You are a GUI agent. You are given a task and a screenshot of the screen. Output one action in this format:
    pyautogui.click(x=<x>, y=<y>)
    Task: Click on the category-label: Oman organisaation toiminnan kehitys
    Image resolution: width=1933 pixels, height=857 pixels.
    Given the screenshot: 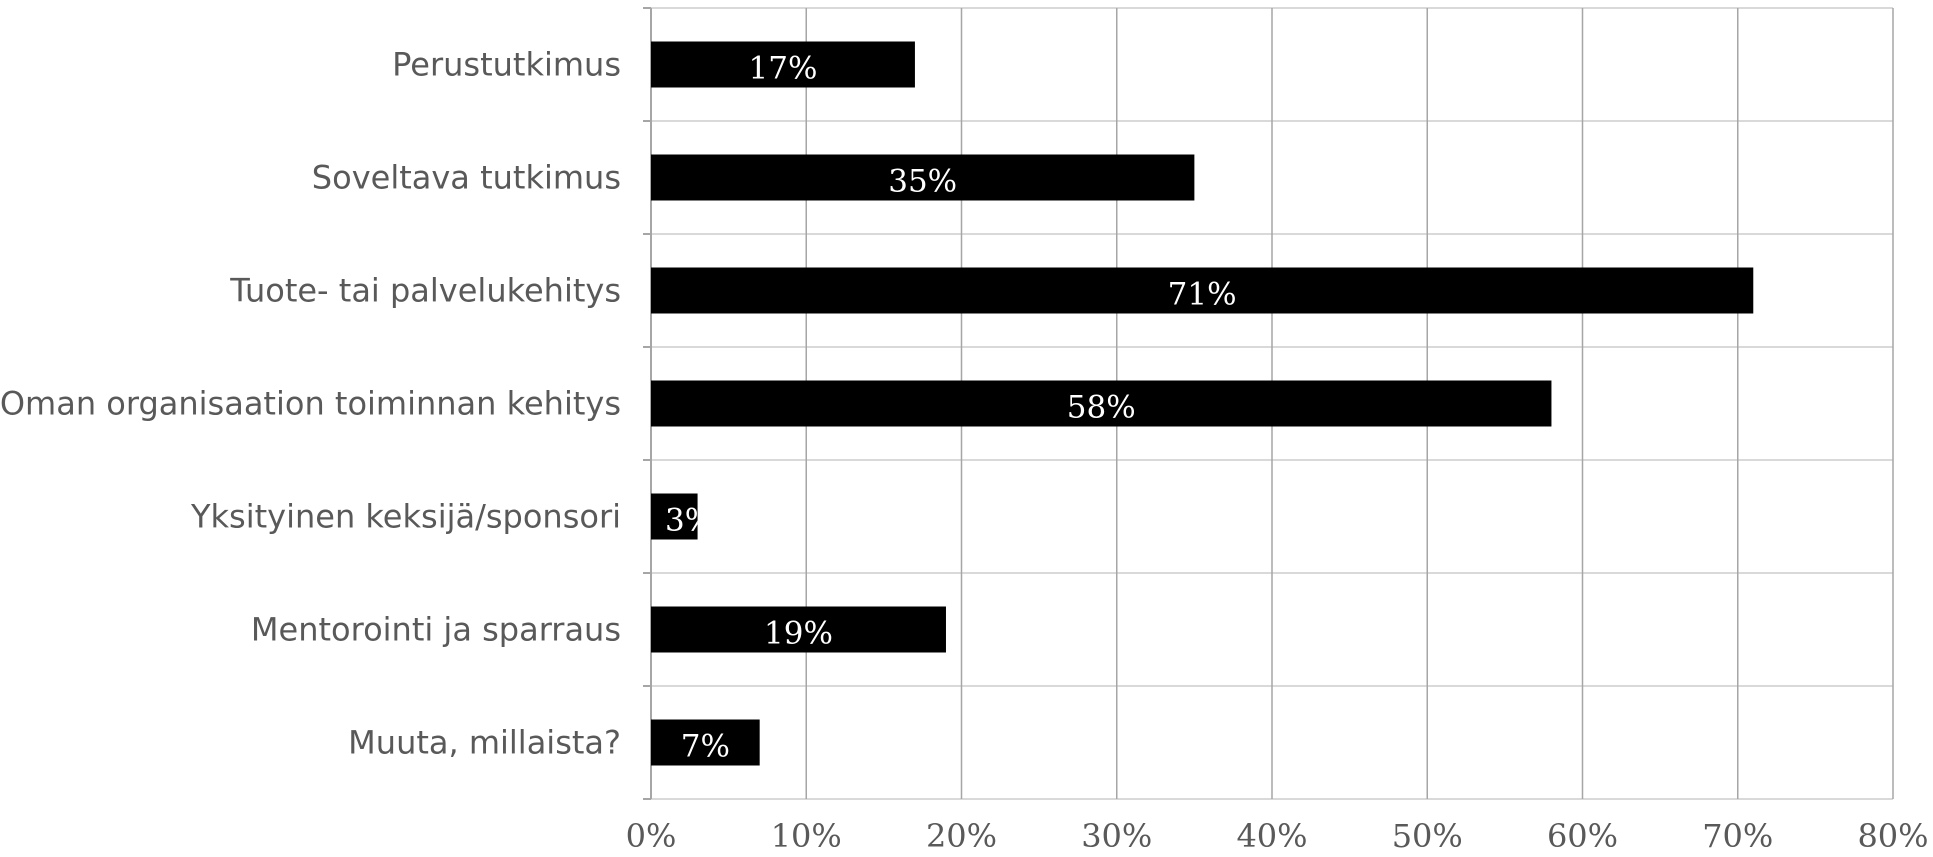 What is the action you would take?
    pyautogui.click(x=310, y=404)
    